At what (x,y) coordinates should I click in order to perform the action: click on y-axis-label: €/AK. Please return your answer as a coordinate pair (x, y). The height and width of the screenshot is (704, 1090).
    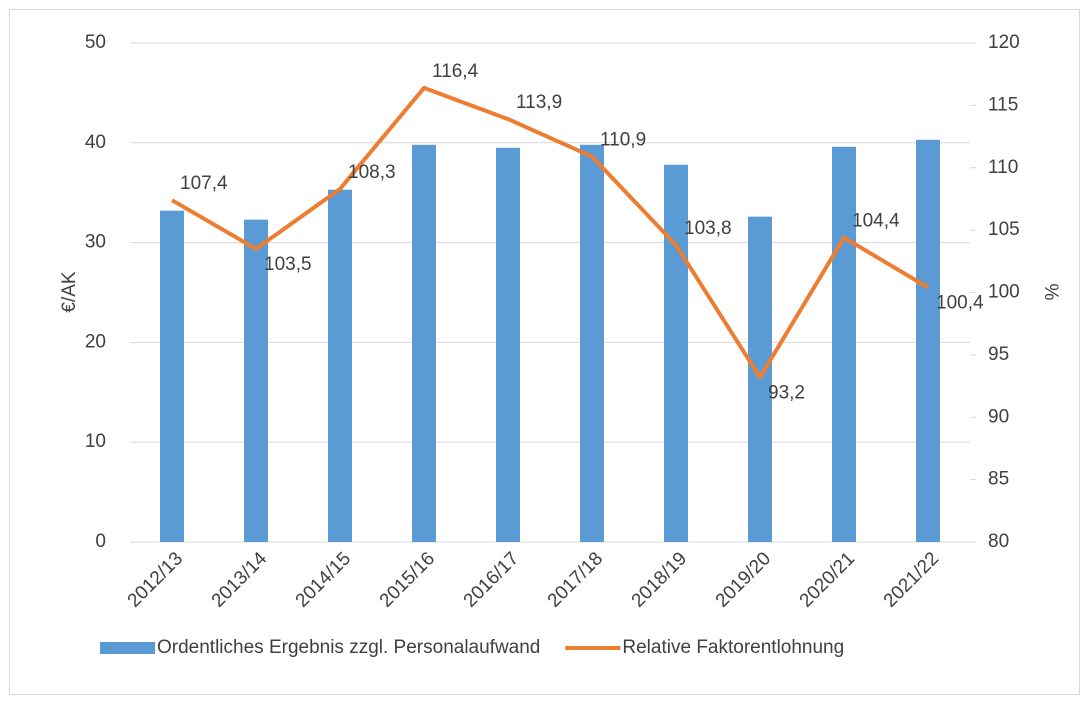
    Looking at the image, I should click on (69, 292).